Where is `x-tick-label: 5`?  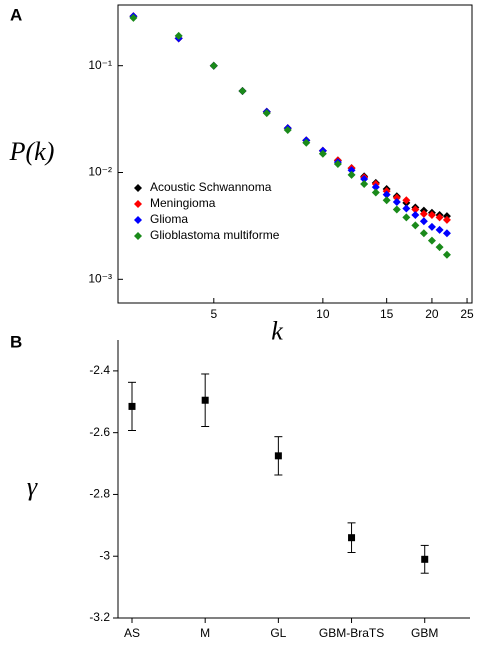 x-tick-label: 5 is located at coordinates (213, 314).